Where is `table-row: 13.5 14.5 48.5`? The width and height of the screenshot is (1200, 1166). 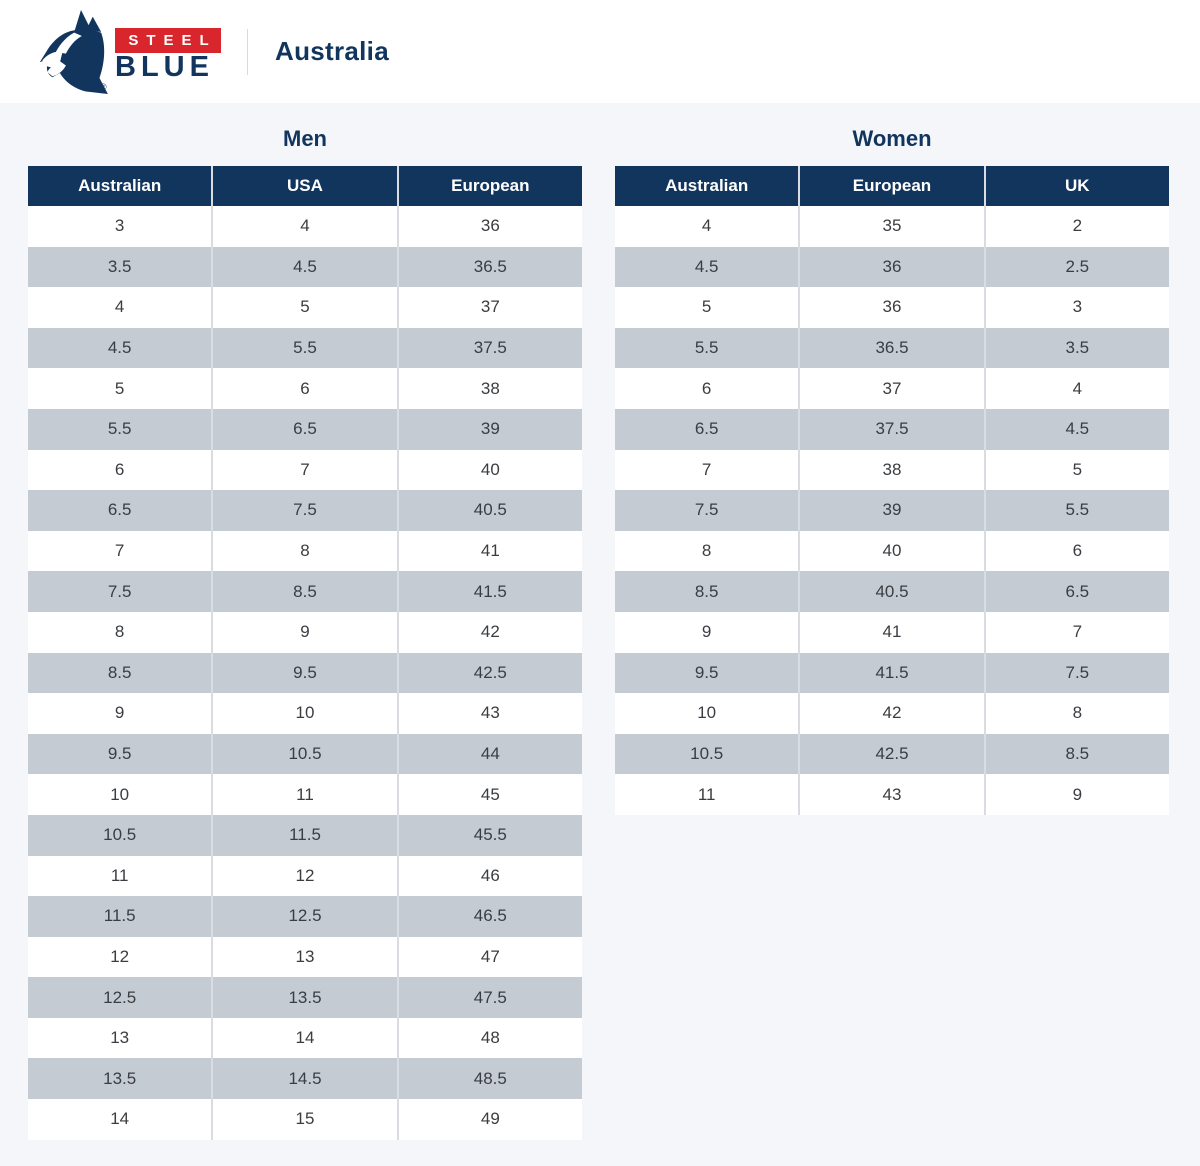
table-row: 13.5 14.5 48.5 is located at coordinates (305, 1079).